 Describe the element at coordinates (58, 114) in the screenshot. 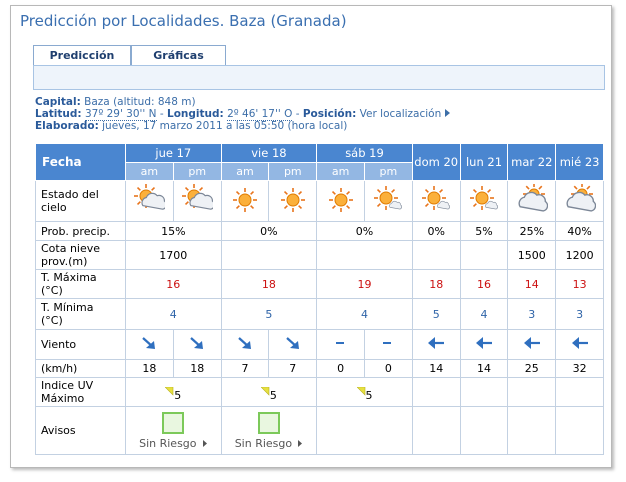

I see `label: Latitud:` at that location.